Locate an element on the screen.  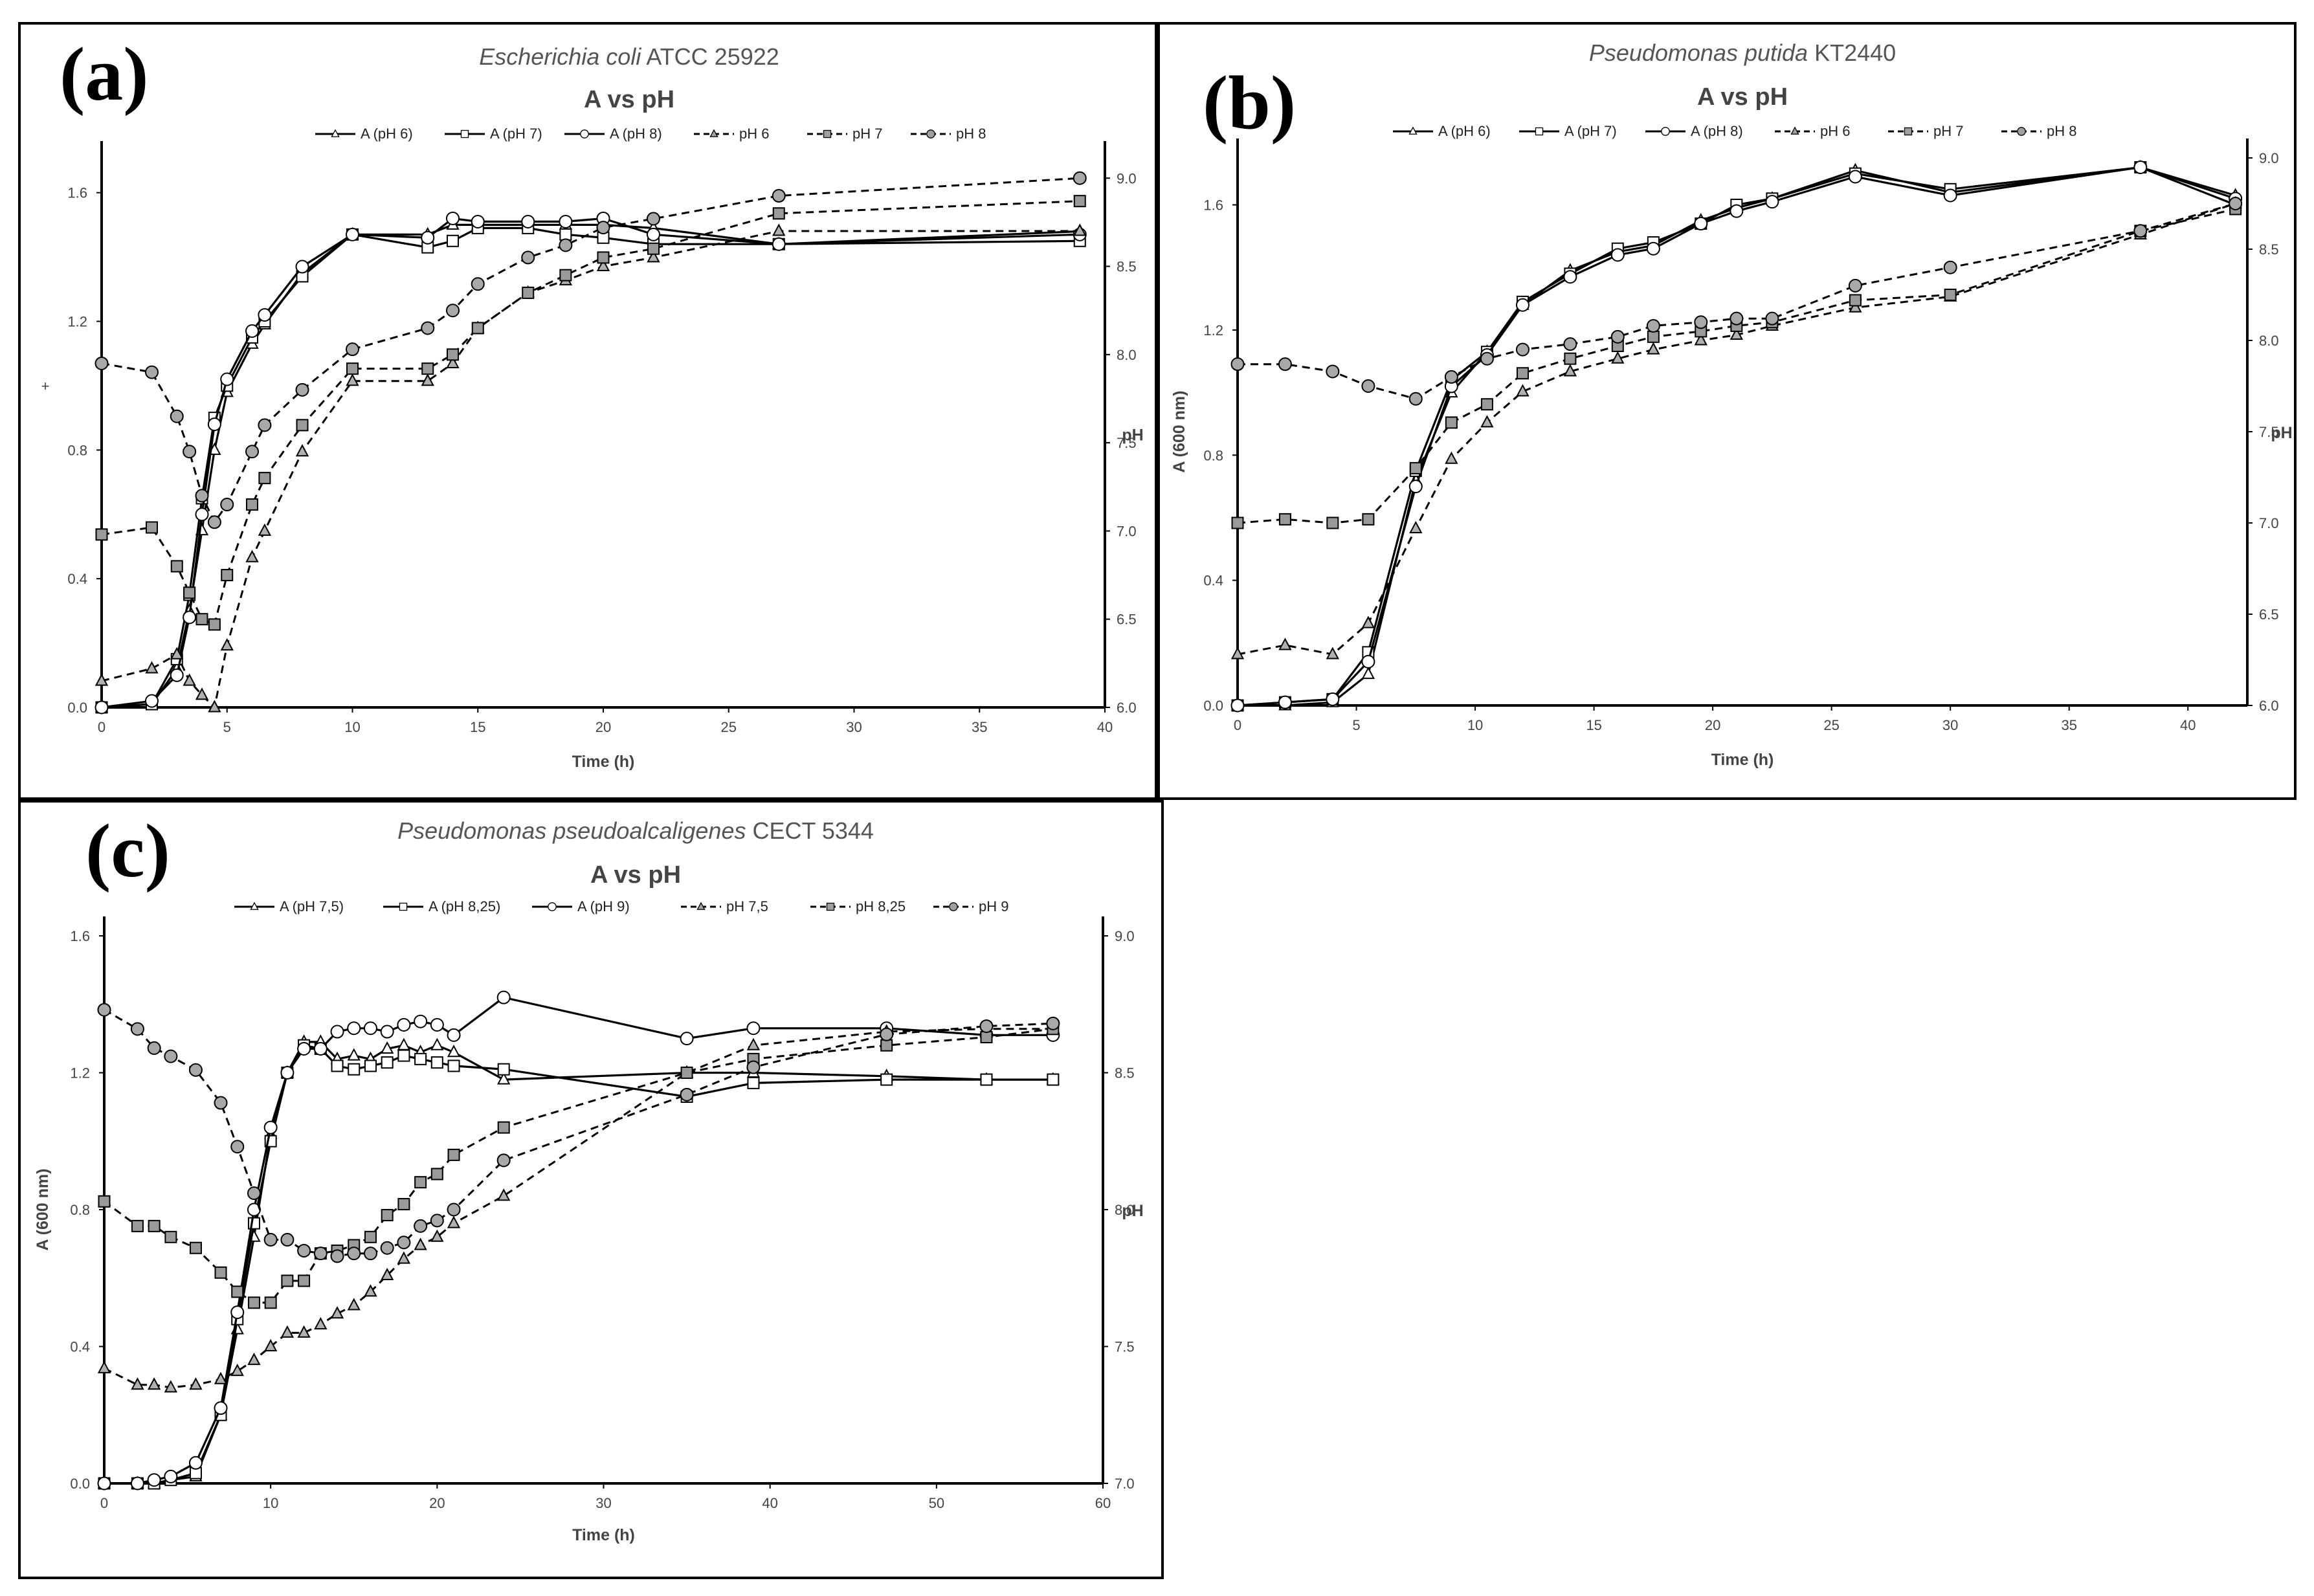
x-tick-label: 10 is located at coordinates (270, 1503).